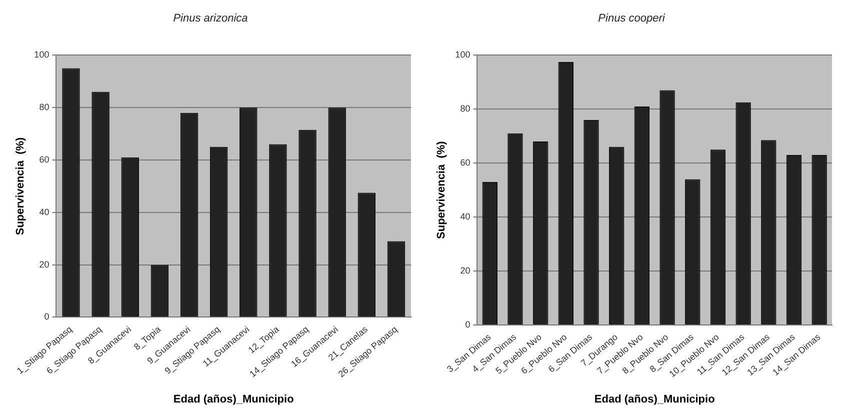 This screenshot has height=414, width=842. What do you see at coordinates (210, 18) in the screenshot?
I see `chart-title: Pinus arizonica` at bounding box center [210, 18].